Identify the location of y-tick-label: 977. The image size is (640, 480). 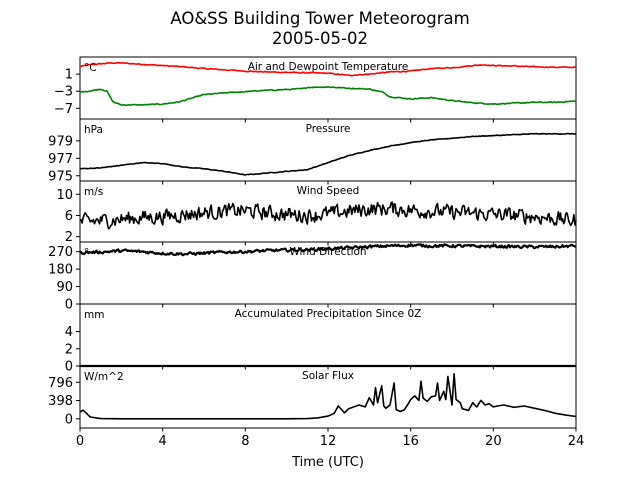
(60, 159).